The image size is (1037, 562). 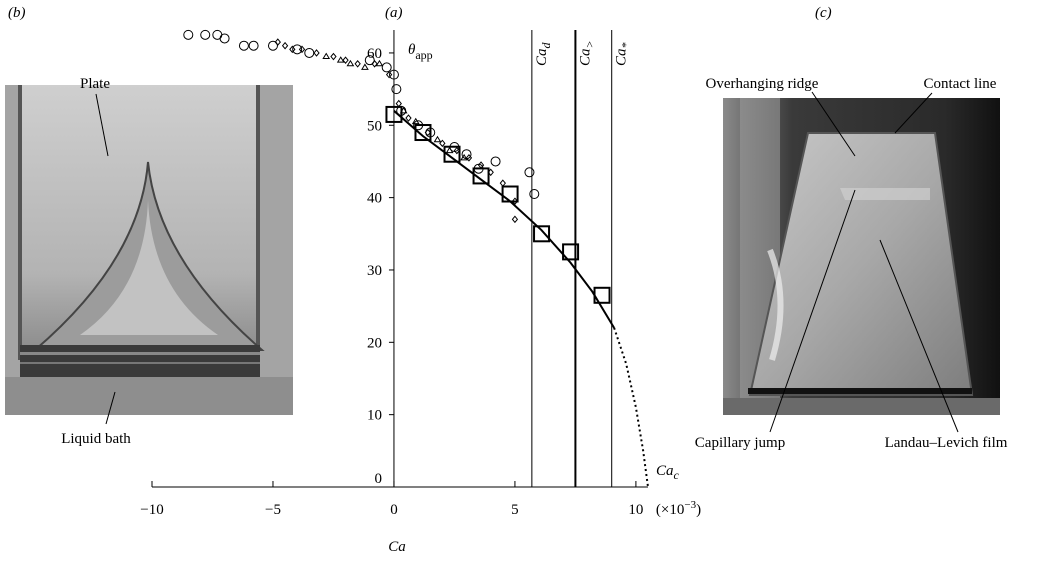 I want to click on panel-label: (c), so click(x=823, y=13).